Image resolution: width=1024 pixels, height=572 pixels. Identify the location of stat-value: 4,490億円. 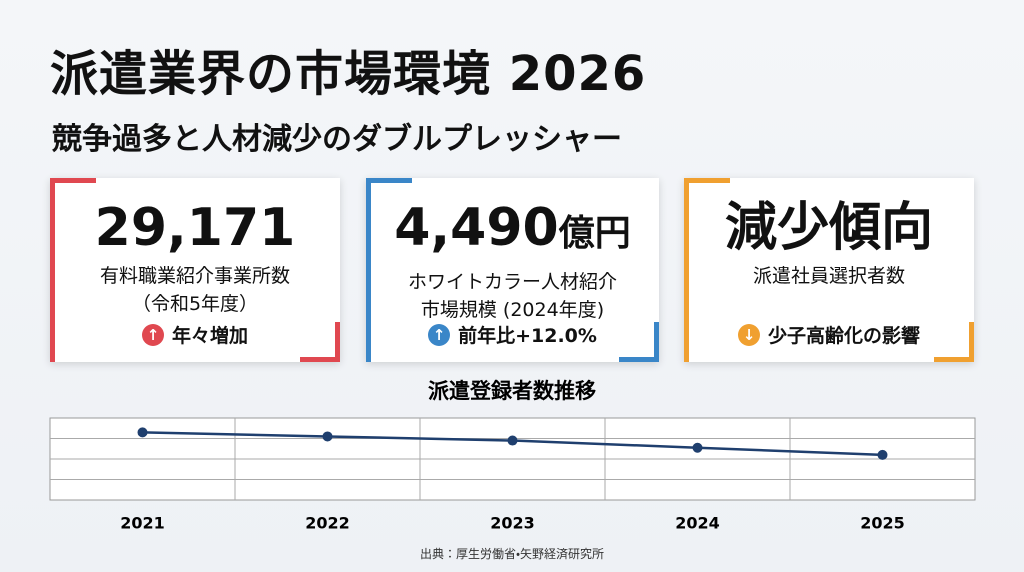
(512, 231).